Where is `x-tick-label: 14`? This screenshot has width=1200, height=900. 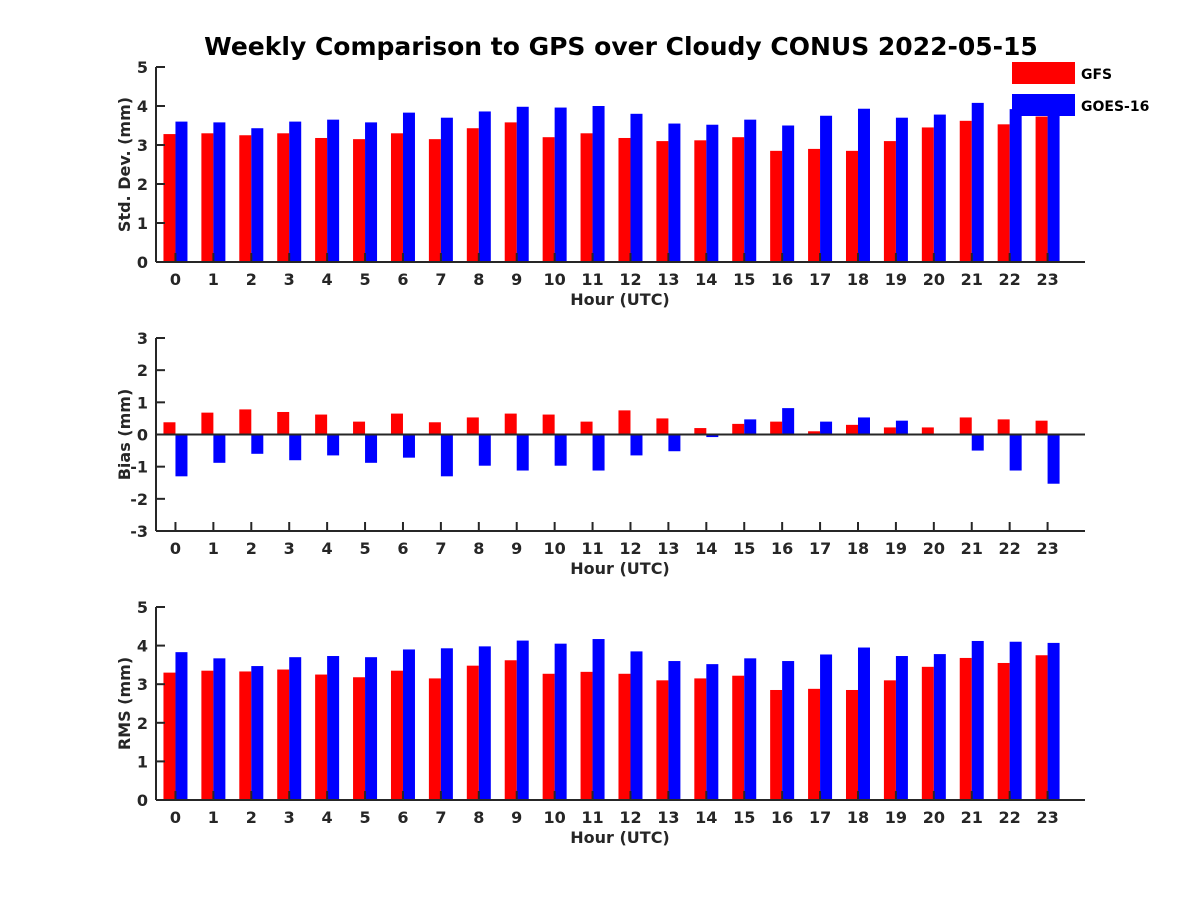 x-tick-label: 14 is located at coordinates (706, 817).